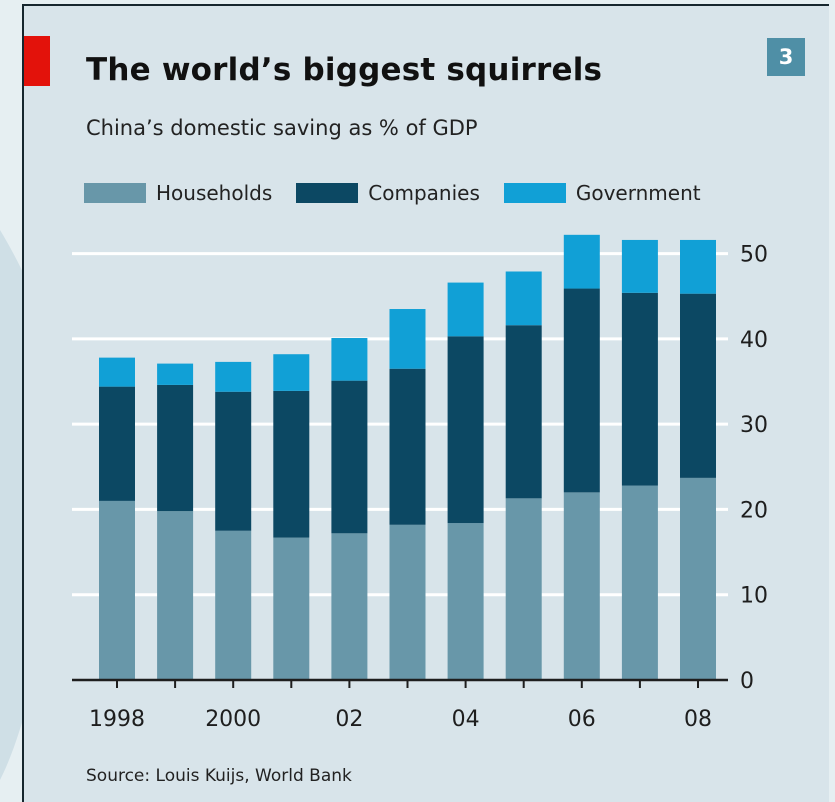 The width and height of the screenshot is (835, 802). I want to click on bar-government-2003, so click(407, 339).